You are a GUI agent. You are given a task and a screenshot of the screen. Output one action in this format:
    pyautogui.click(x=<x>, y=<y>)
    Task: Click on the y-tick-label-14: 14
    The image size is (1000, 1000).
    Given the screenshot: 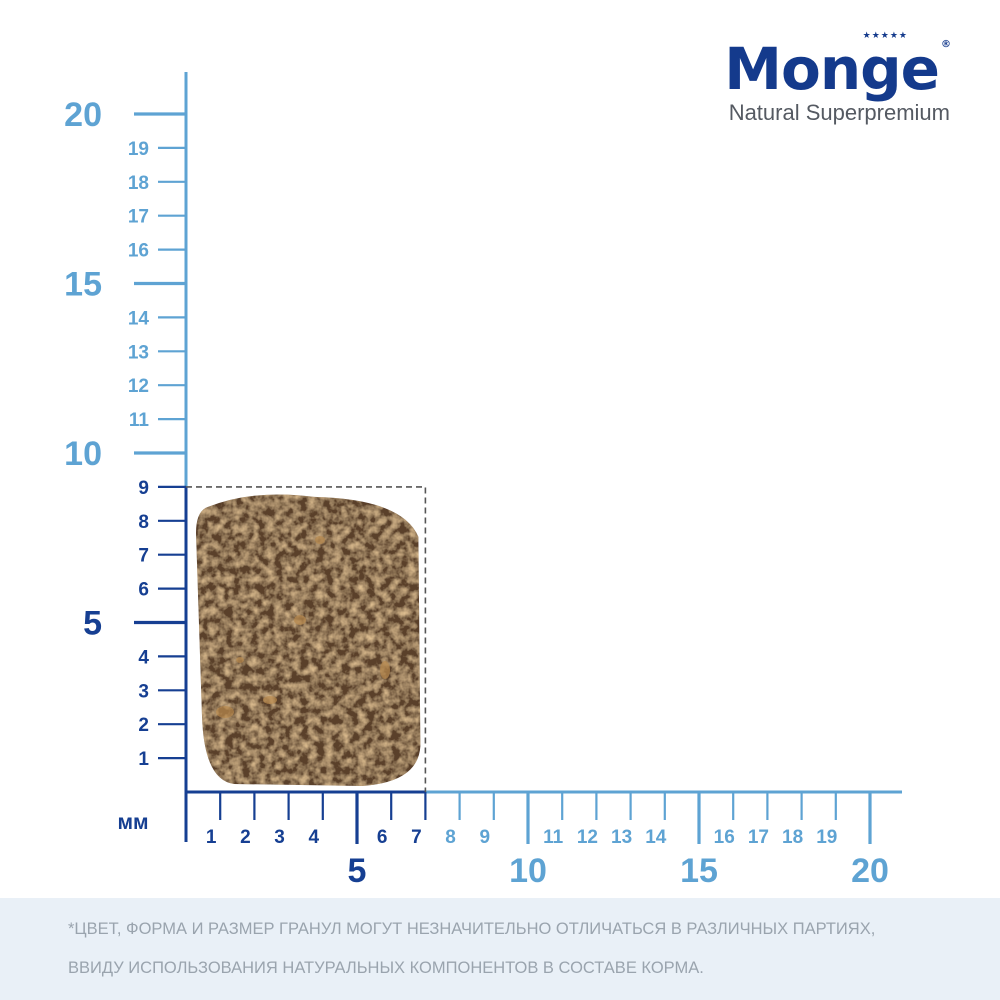 What is the action you would take?
    pyautogui.click(x=139, y=318)
    